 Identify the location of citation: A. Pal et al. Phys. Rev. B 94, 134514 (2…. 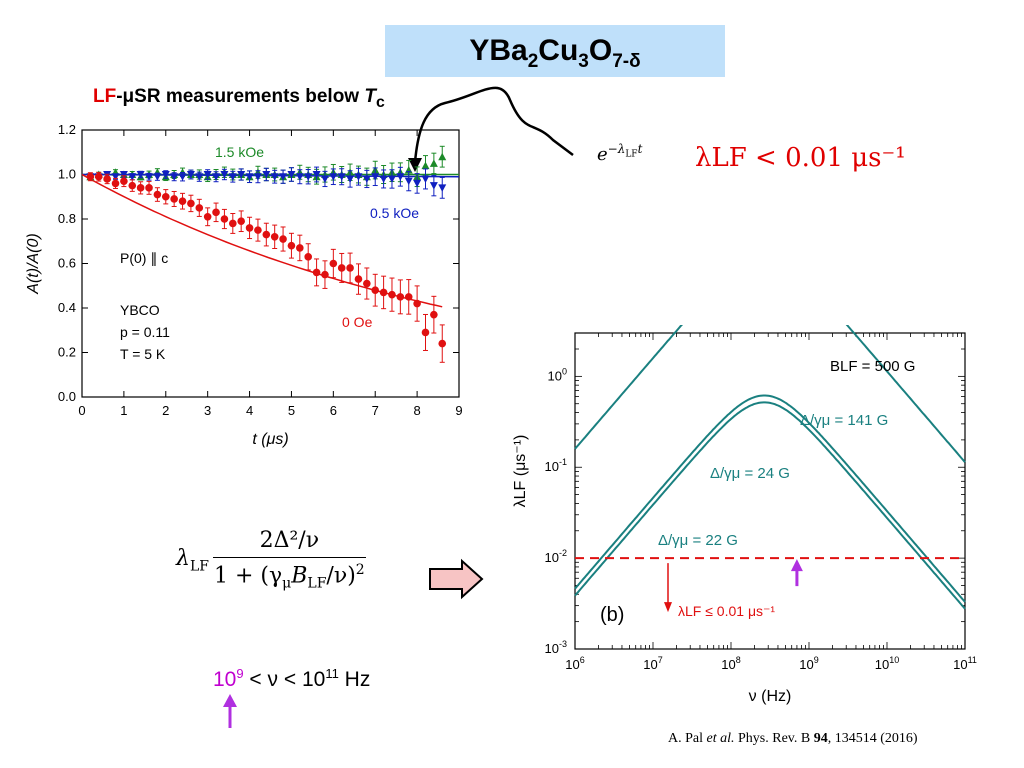
(793, 738).